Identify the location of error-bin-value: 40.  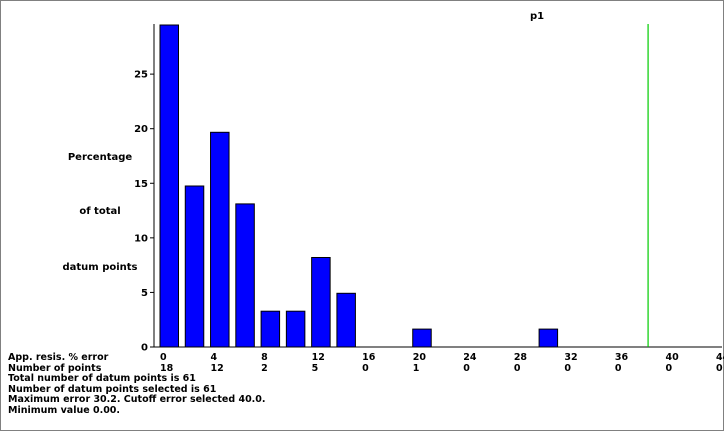
(672, 357).